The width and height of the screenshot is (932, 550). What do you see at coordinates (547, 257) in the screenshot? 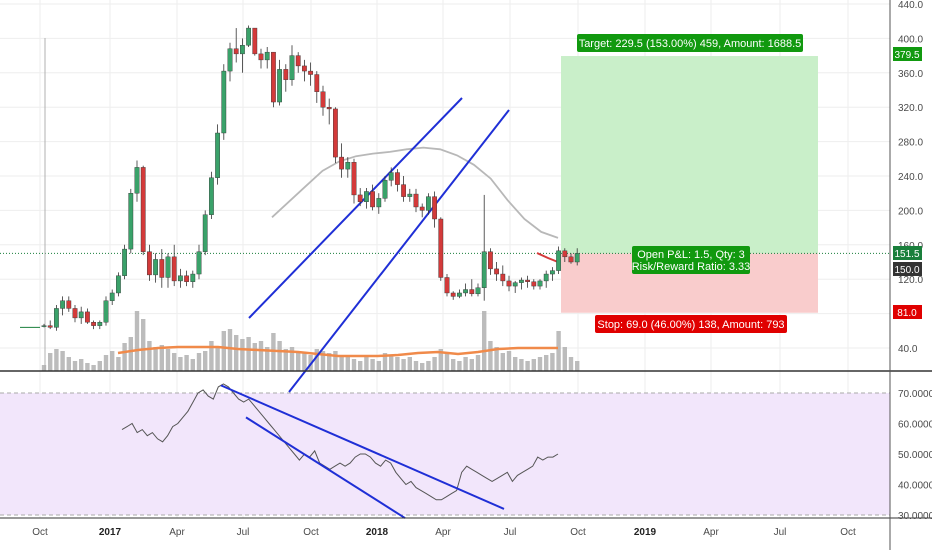
I see `short-trend-line` at bounding box center [547, 257].